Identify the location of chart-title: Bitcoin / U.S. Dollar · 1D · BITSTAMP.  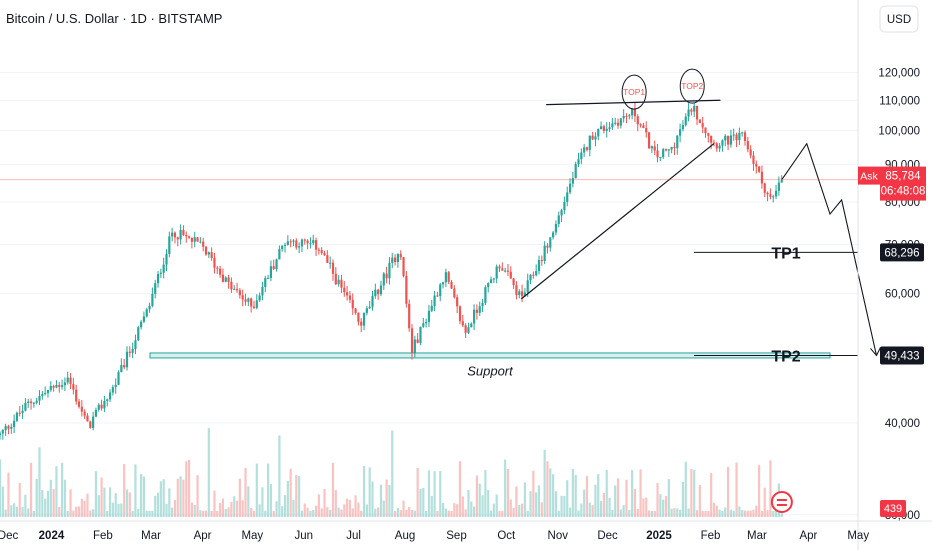
(114, 18).